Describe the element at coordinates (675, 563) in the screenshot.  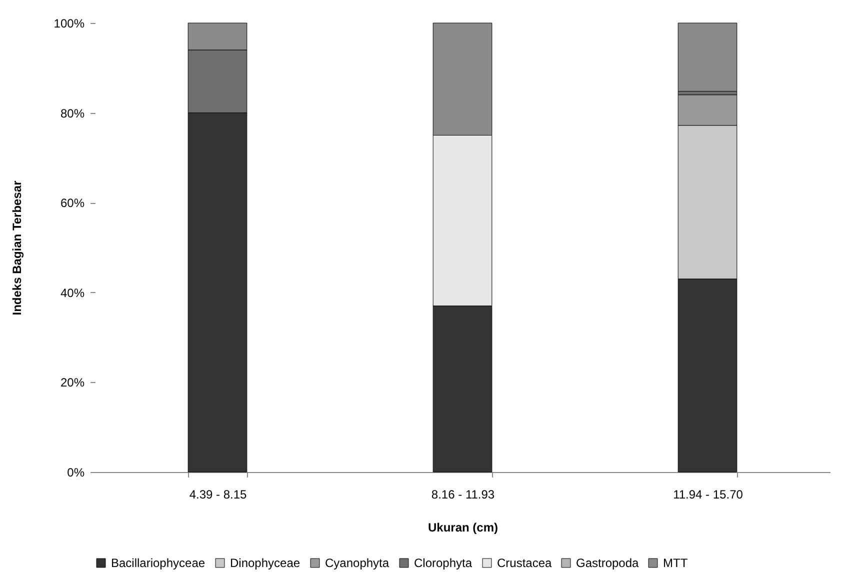
I see `legend-label: MTT` at that location.